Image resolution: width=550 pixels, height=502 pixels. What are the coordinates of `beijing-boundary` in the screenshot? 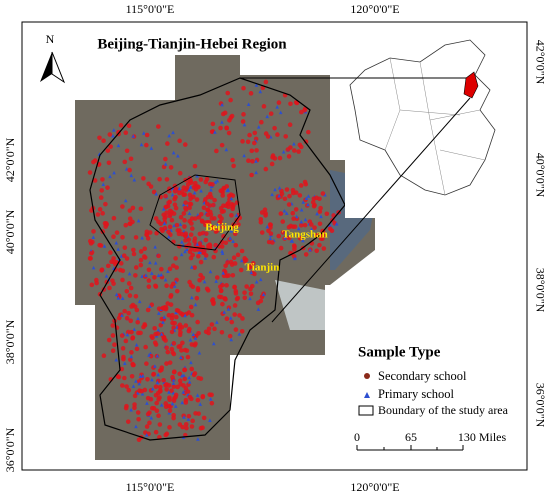 It's located at (195, 212).